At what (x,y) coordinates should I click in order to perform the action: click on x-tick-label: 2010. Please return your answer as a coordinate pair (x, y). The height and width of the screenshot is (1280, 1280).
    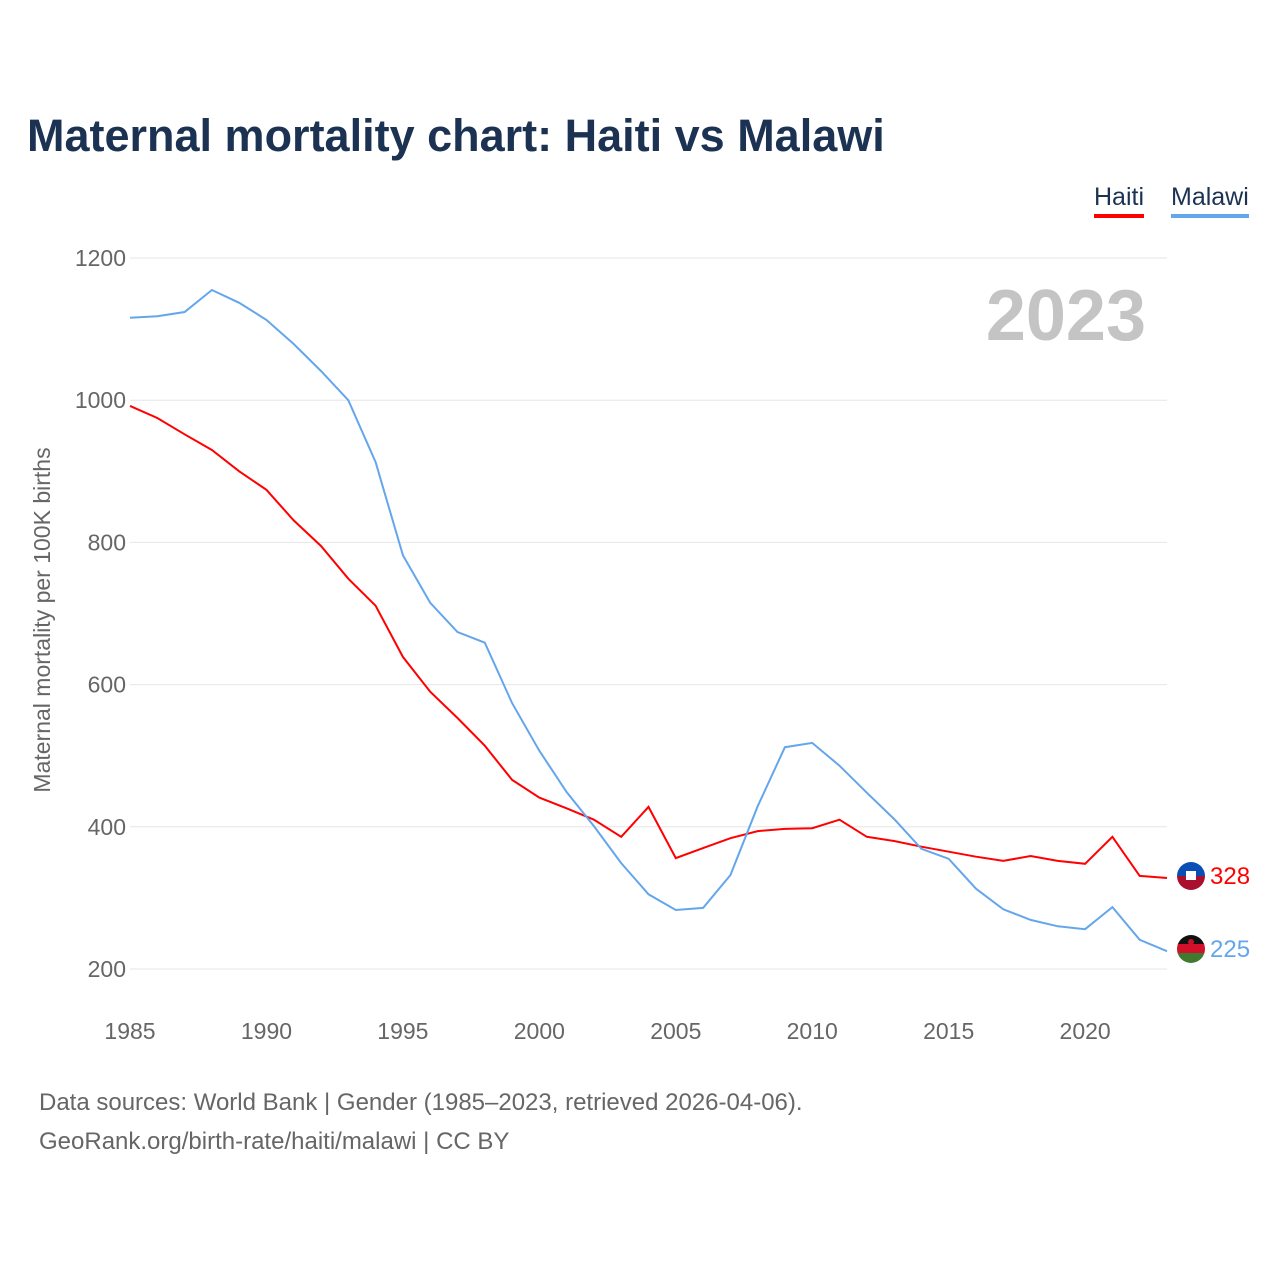
    Looking at the image, I should click on (812, 1031).